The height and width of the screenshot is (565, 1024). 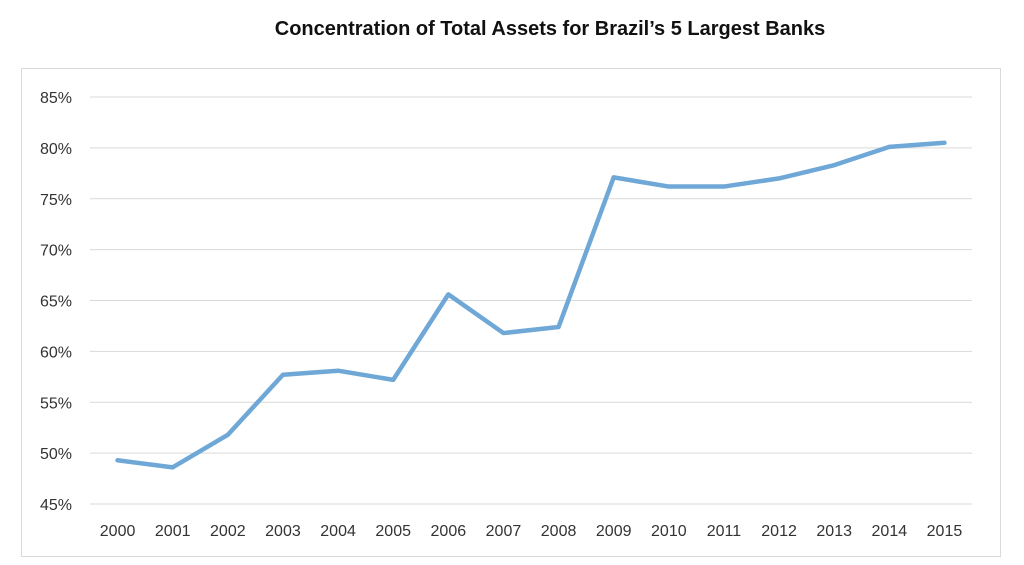 I want to click on data-point-2011, so click(x=723, y=186).